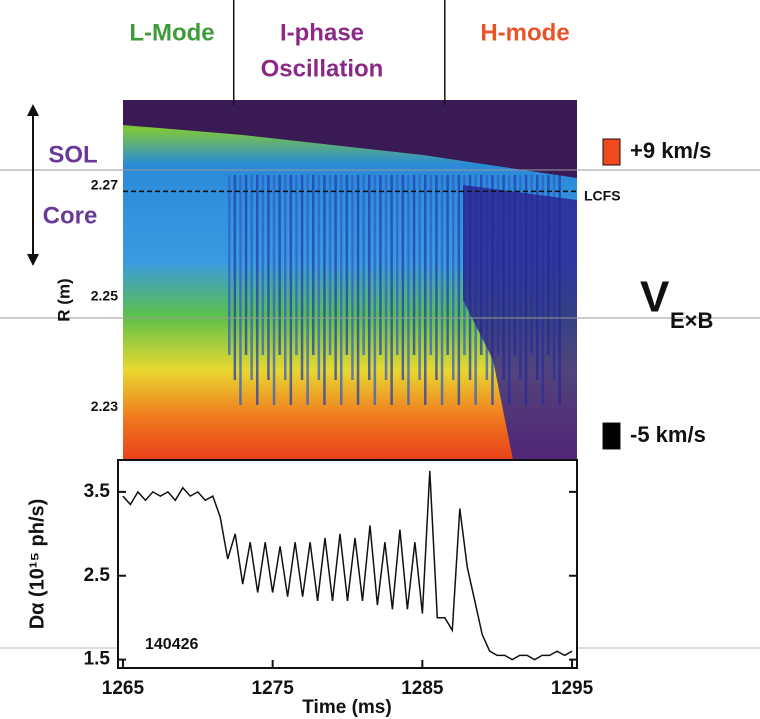  I want to click on region-label: Core, so click(70, 215).